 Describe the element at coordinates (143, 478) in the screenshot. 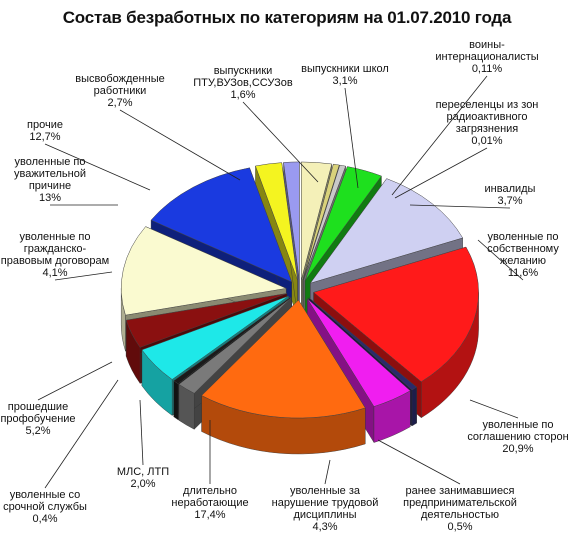

I see `slice-label: МЛС, ЛТП 2,0%` at that location.